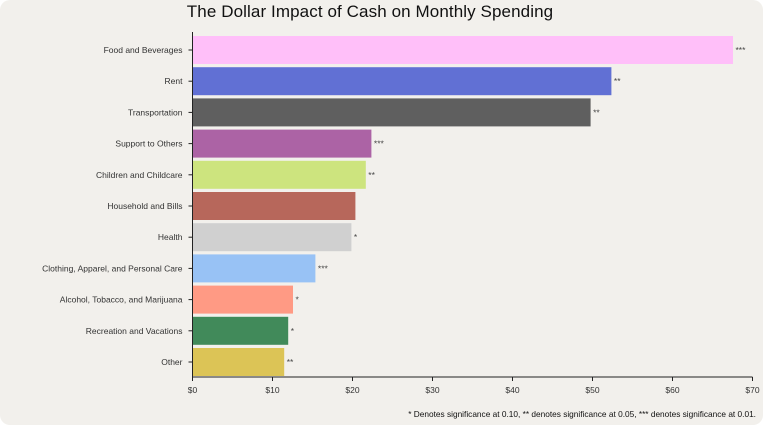 The height and width of the screenshot is (433, 773). I want to click on x-tick-label-1: $10, so click(272, 390).